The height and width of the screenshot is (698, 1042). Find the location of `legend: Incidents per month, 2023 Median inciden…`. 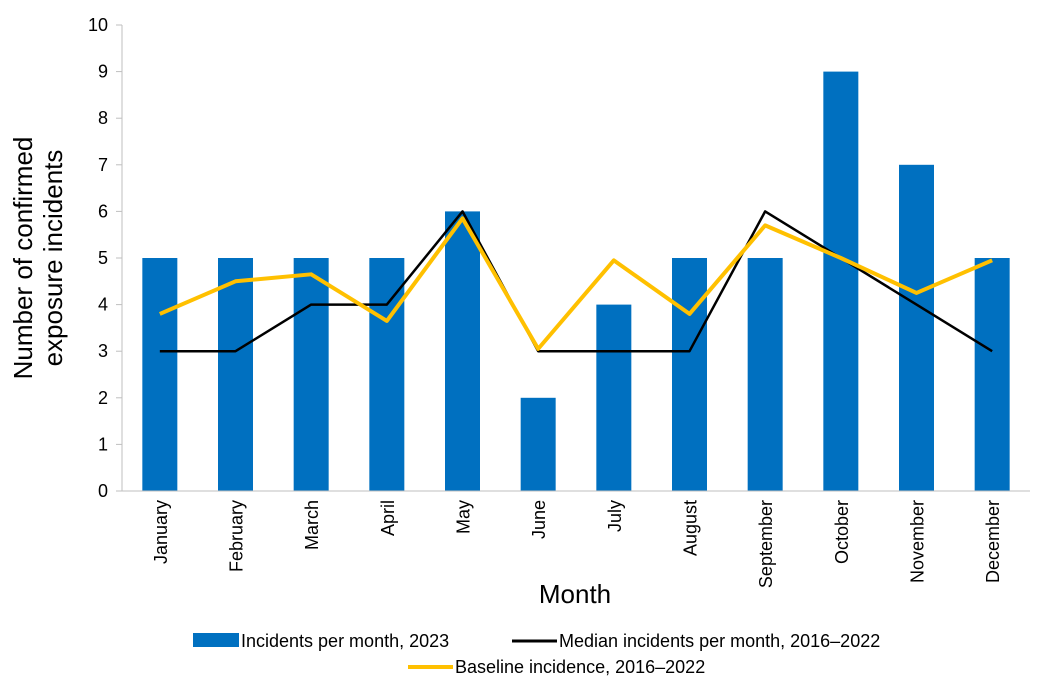

legend: Incidents per month, 2023 Median inciden… is located at coordinates (536, 654).